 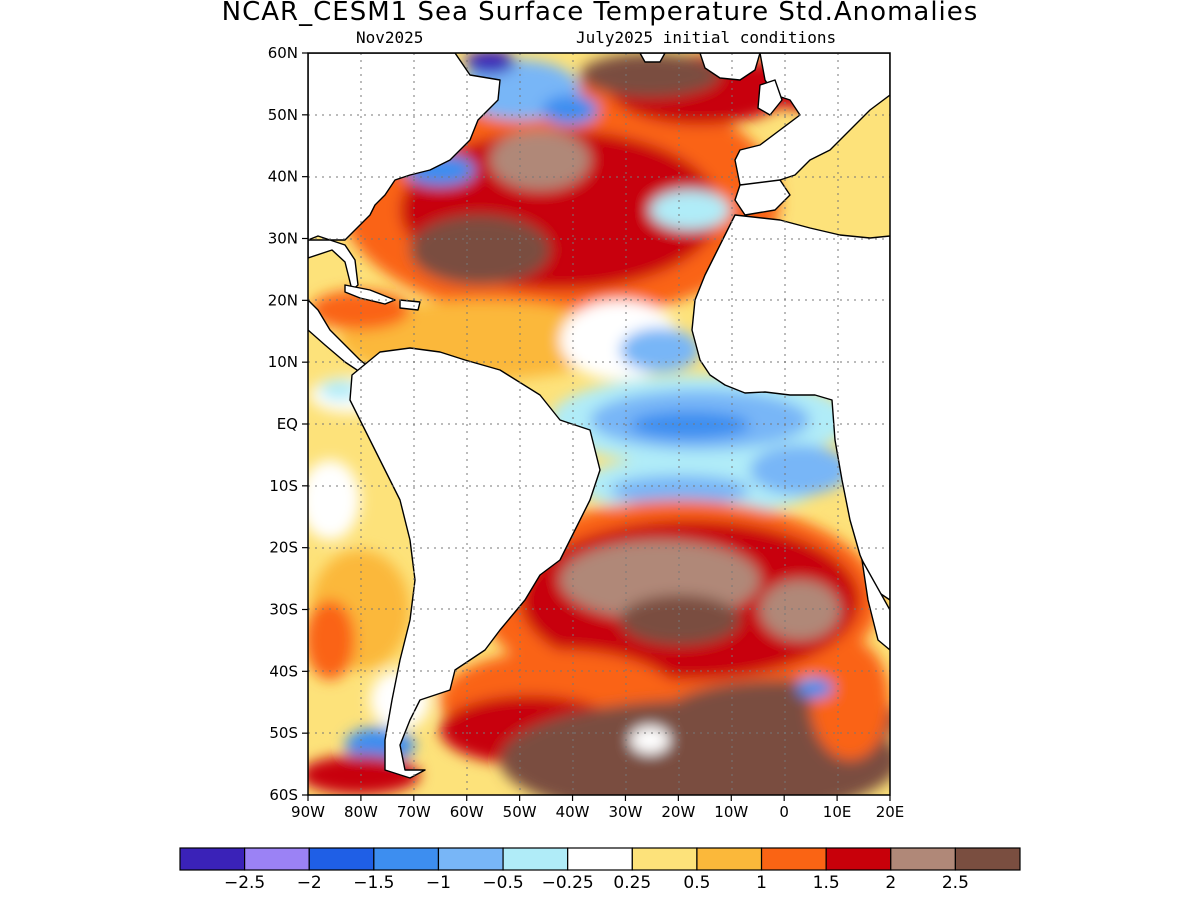 I want to click on lat-tick-label: 60S, so click(x=283, y=795).